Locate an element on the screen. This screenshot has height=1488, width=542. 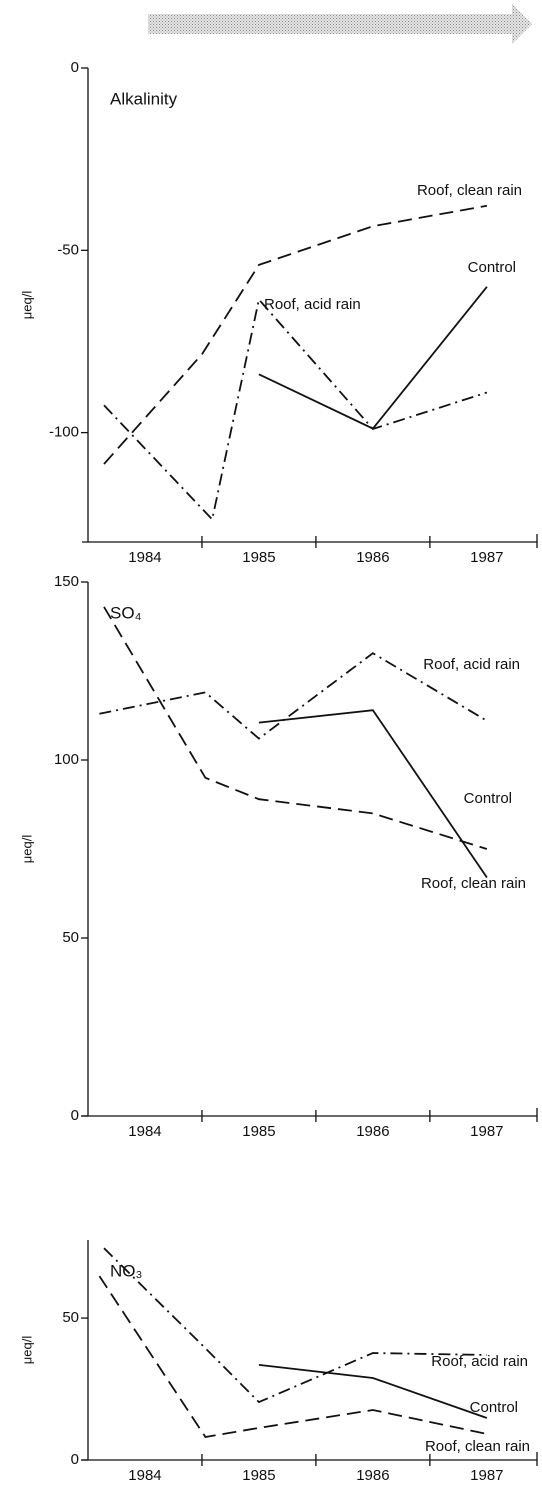
panel-title: Alkalinity is located at coordinates (144, 98).